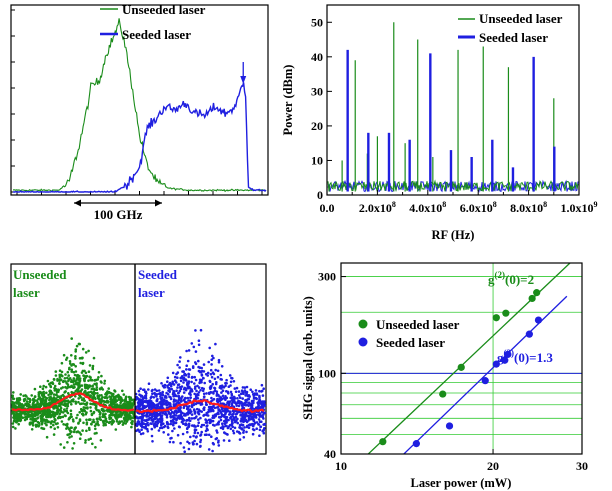  Describe the element at coordinates (485, 374) in the screenshot. I see `fit-seeded-line` at that location.